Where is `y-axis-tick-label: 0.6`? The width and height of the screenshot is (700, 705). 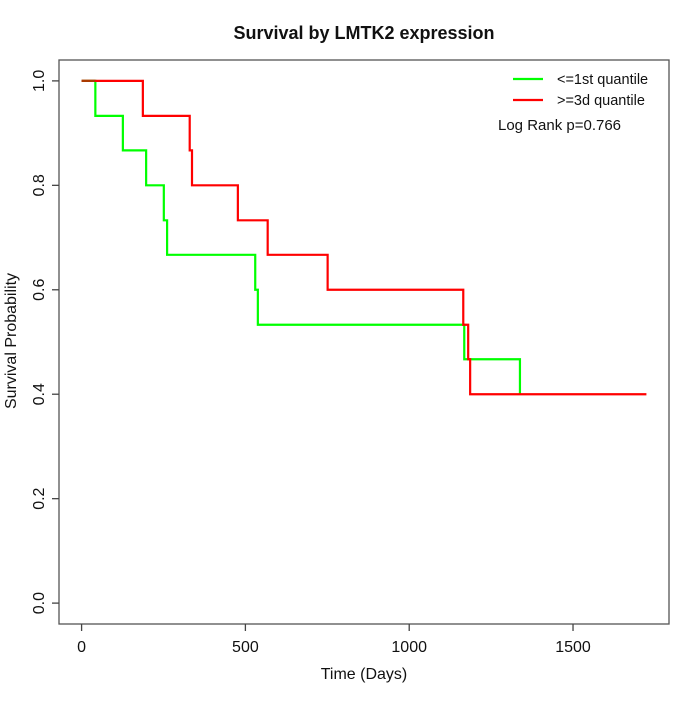
y-axis-tick-label: 0.6 is located at coordinates (39, 290).